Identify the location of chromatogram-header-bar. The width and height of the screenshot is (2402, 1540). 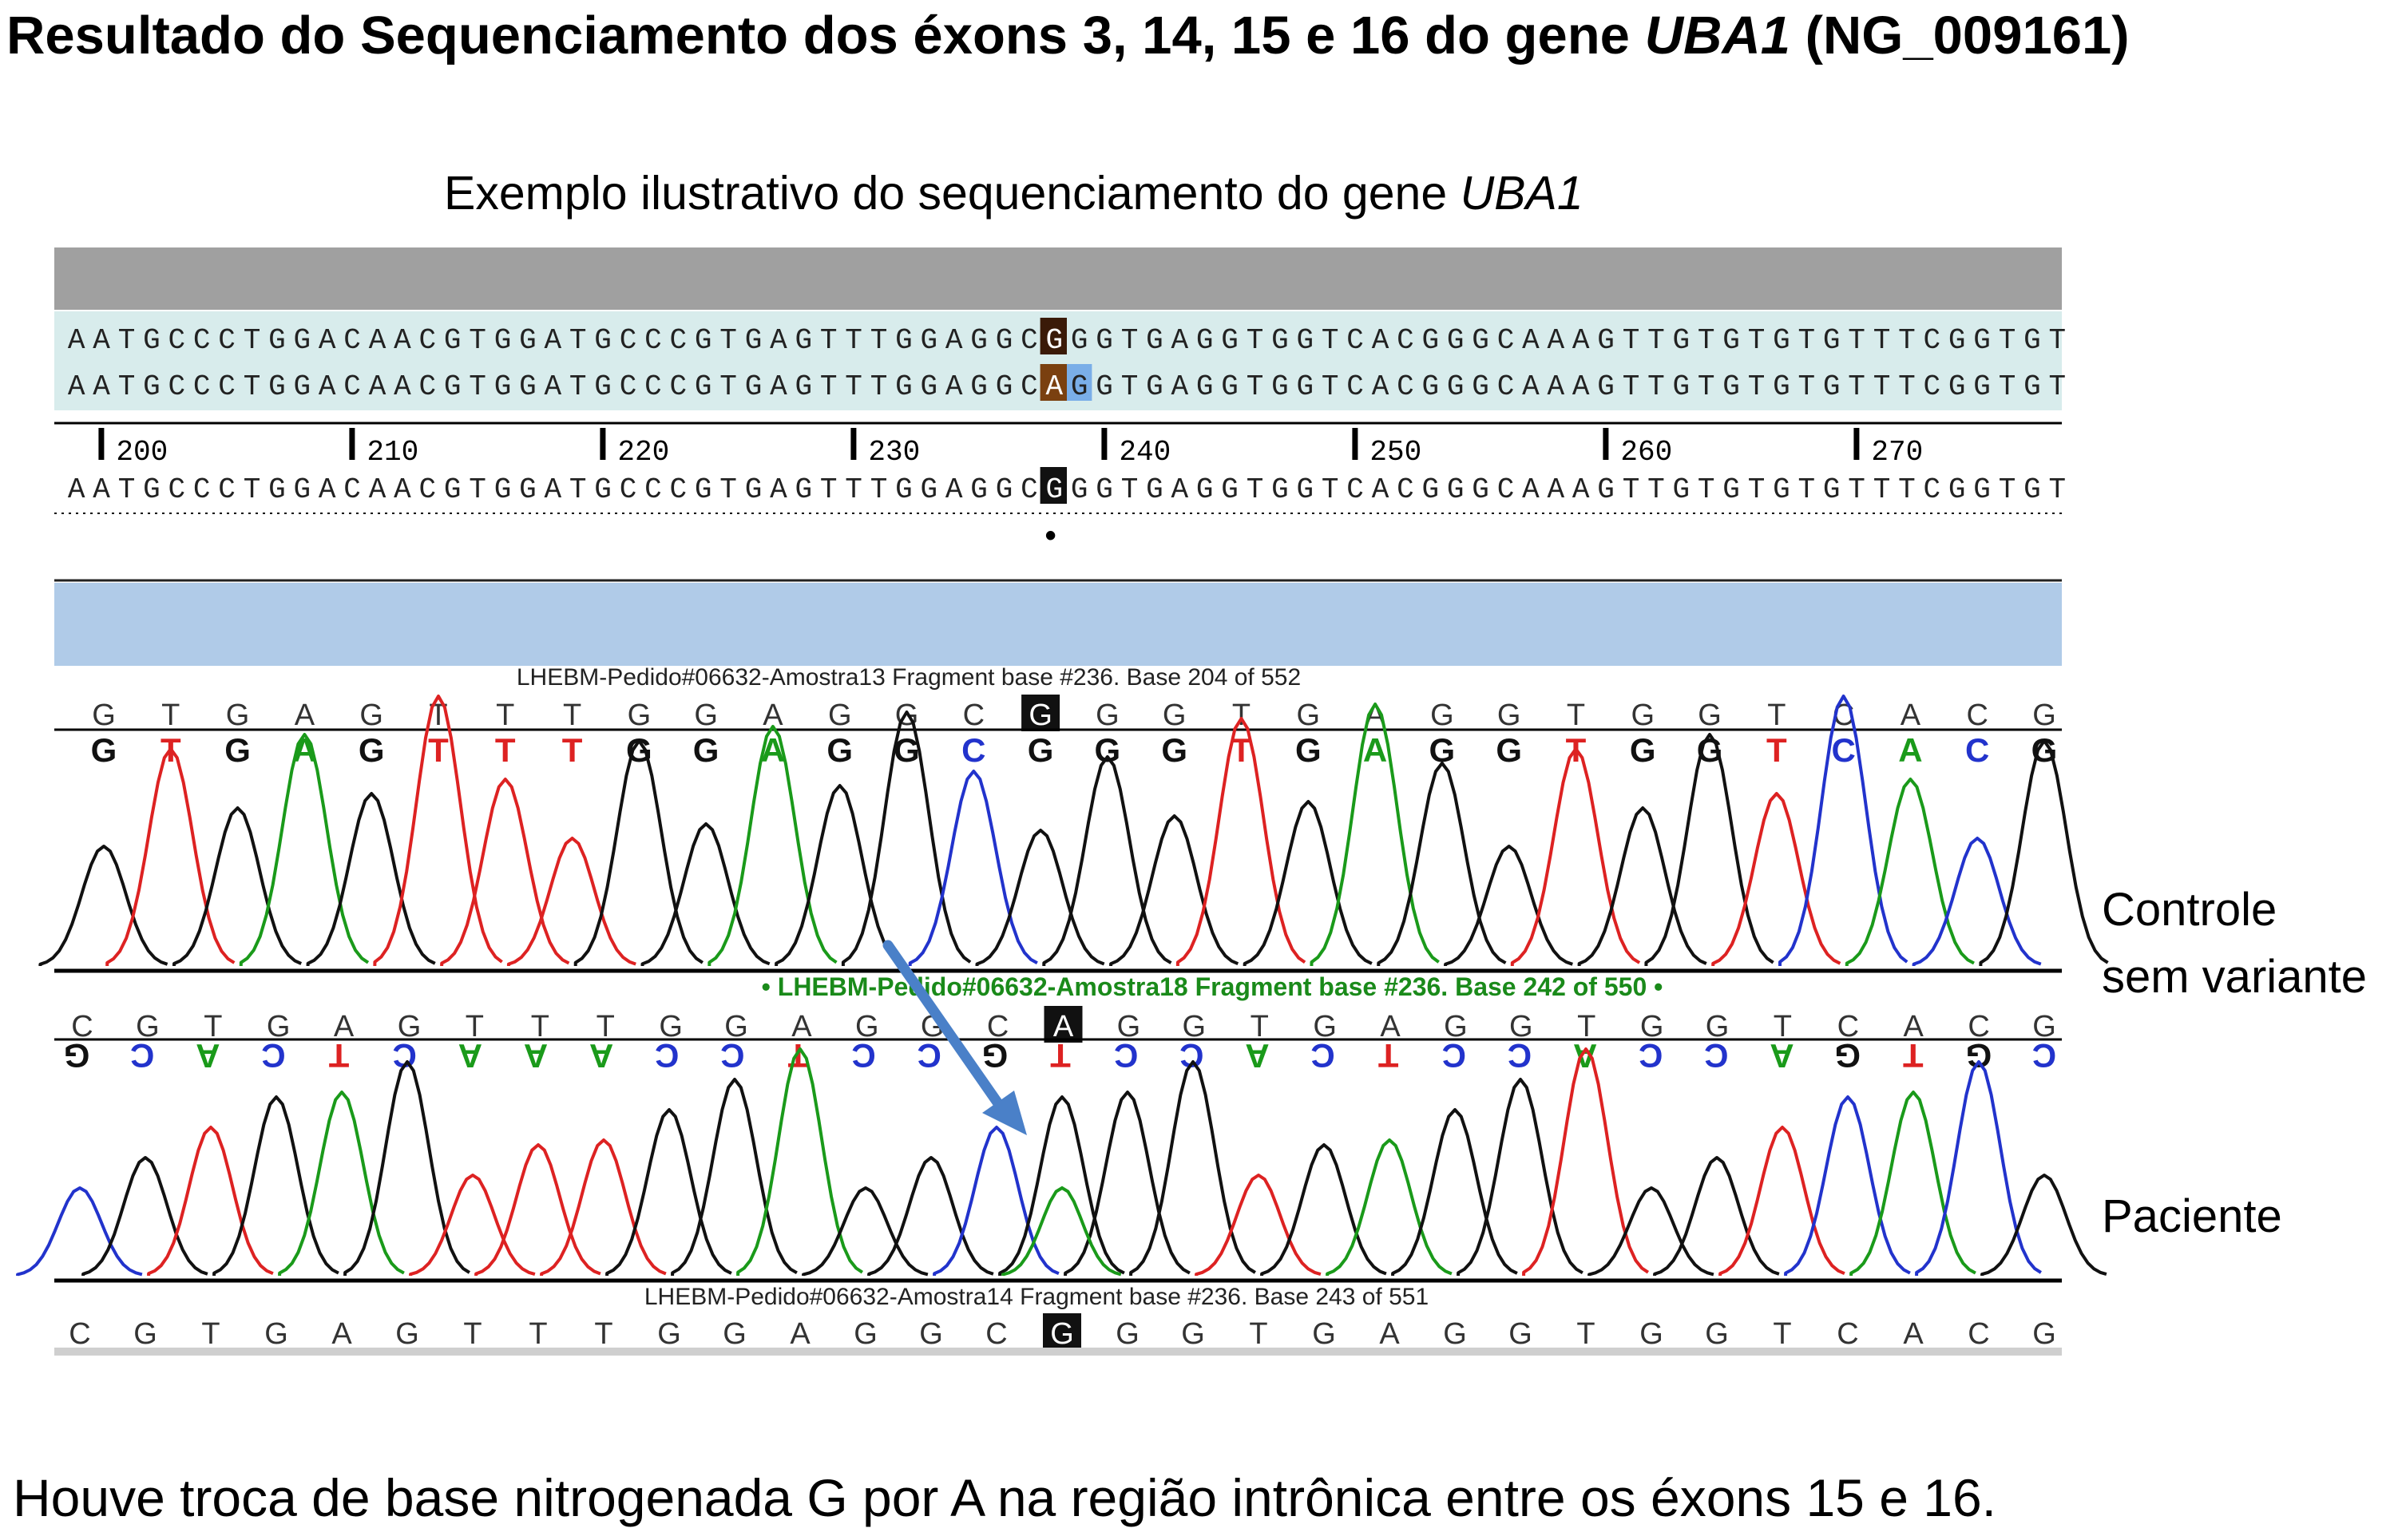
(1058, 624).